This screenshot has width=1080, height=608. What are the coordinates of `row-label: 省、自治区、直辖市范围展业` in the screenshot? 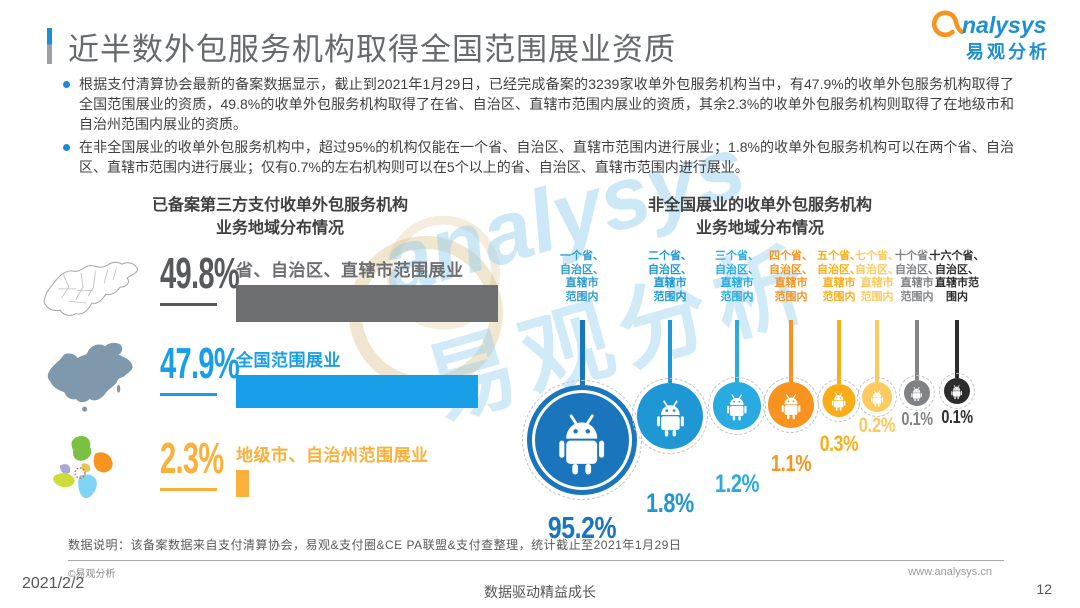 It's located at (350, 270).